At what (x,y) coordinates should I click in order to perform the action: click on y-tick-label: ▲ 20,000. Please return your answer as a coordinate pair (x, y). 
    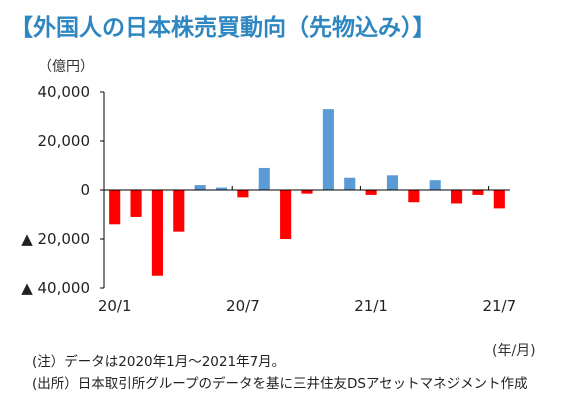
    Looking at the image, I should click on (55, 239).